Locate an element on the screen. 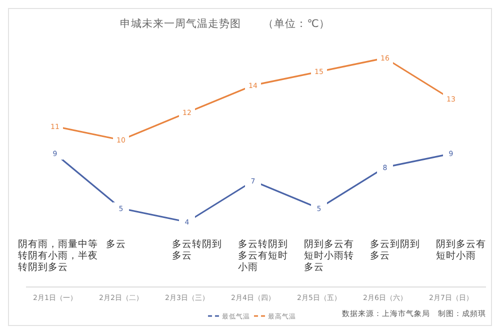 Image resolution: width=500 pixels, height=334 pixels. text: 阴有雨，雨量中等转阴有小雨，半夜转阴到多云 is located at coordinates (58, 255).